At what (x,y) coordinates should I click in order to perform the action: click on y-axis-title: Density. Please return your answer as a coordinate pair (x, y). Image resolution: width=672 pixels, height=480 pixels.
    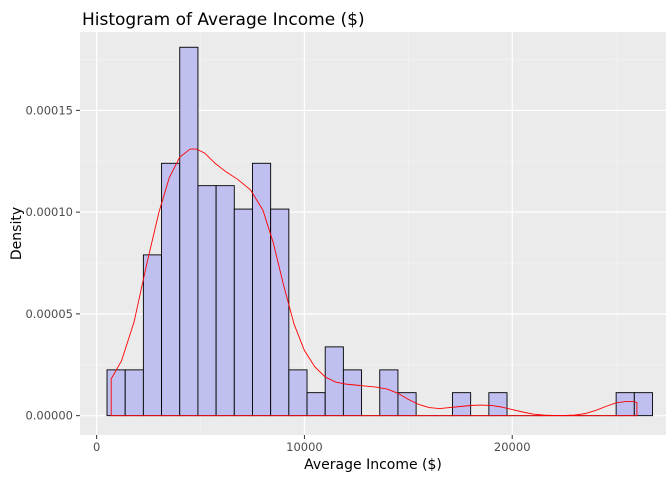
    Looking at the image, I should click on (17, 233).